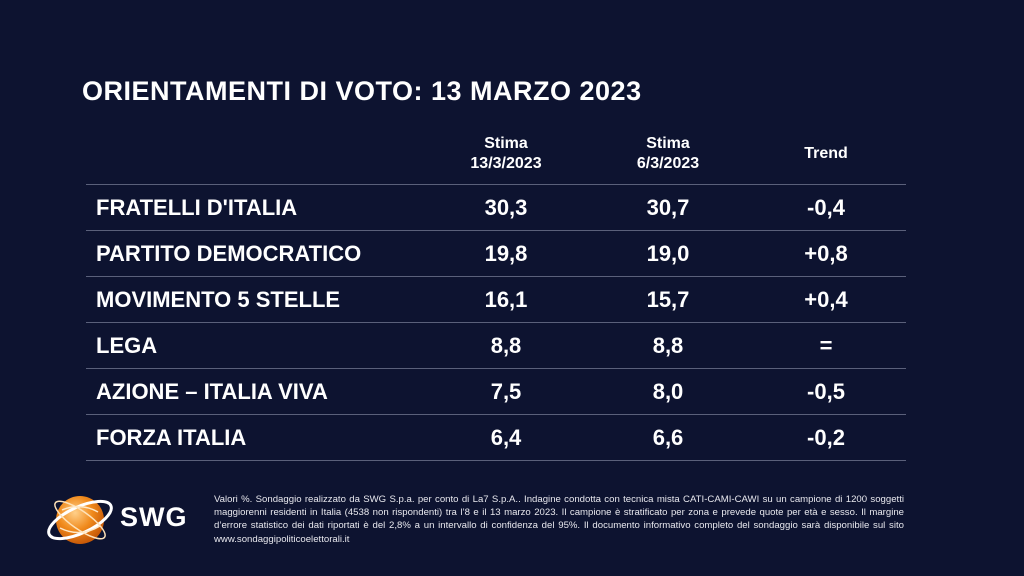  What do you see at coordinates (115, 520) in the screenshot?
I see `swg-logo: SWG` at bounding box center [115, 520].